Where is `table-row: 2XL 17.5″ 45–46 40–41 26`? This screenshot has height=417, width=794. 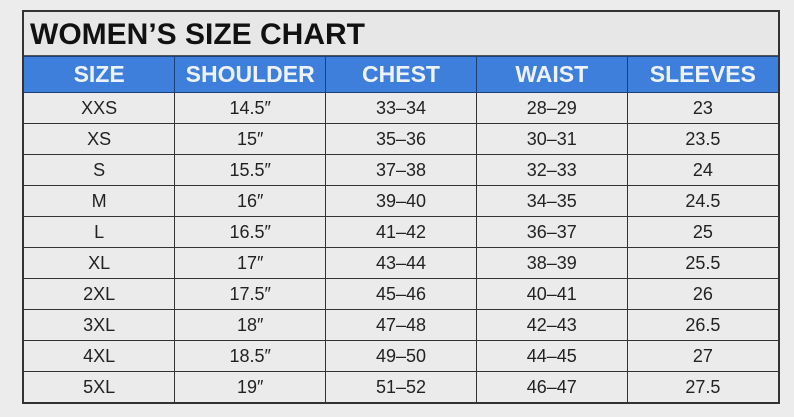 table-row: 2XL 17.5″ 45–46 40–41 26 is located at coordinates (401, 294).